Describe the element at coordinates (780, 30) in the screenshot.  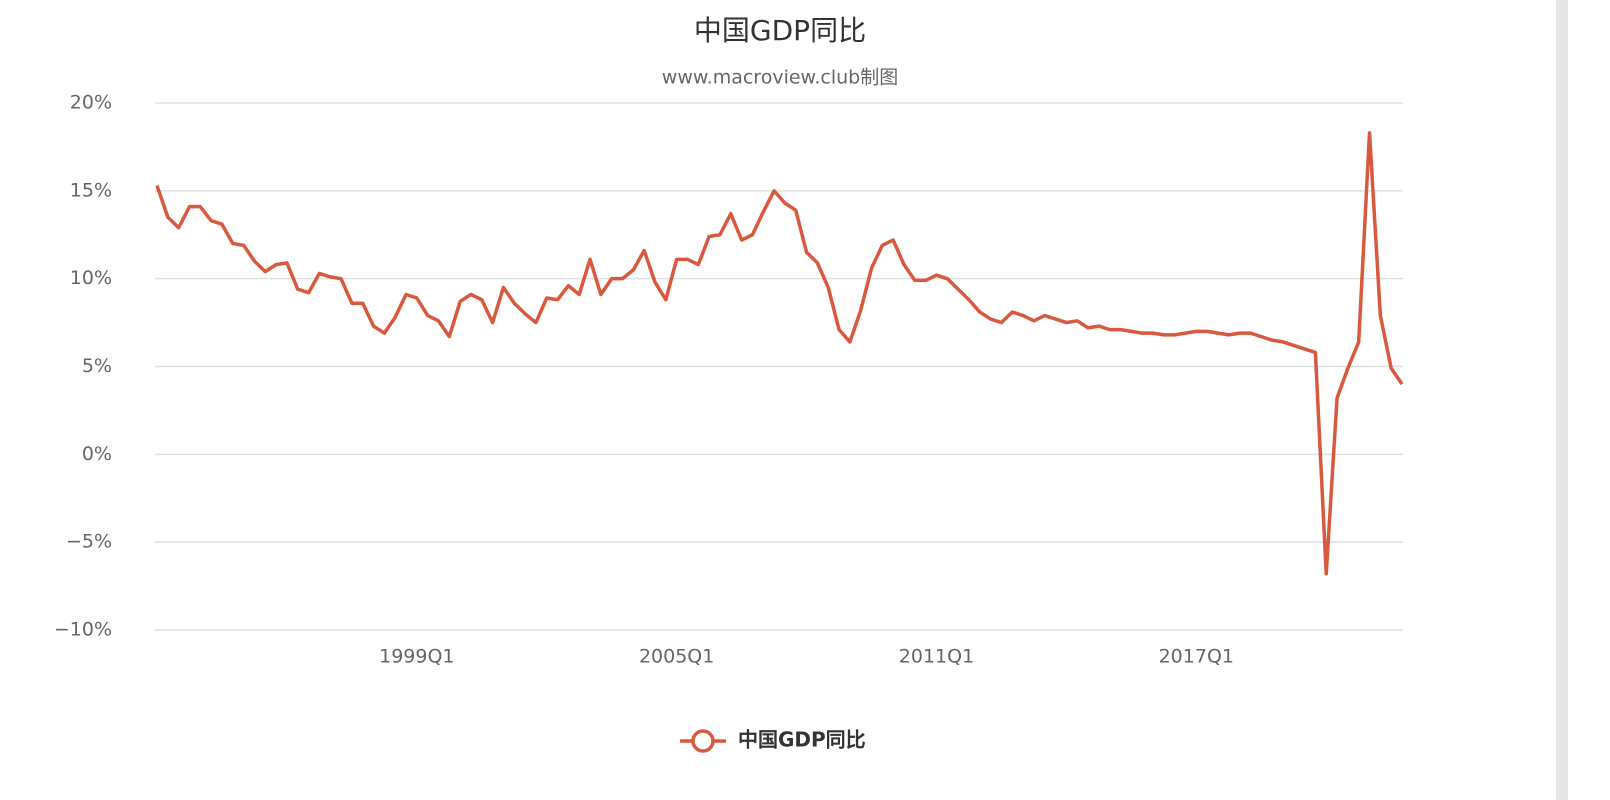
I see `chart-title: 中国GDP同比` at that location.